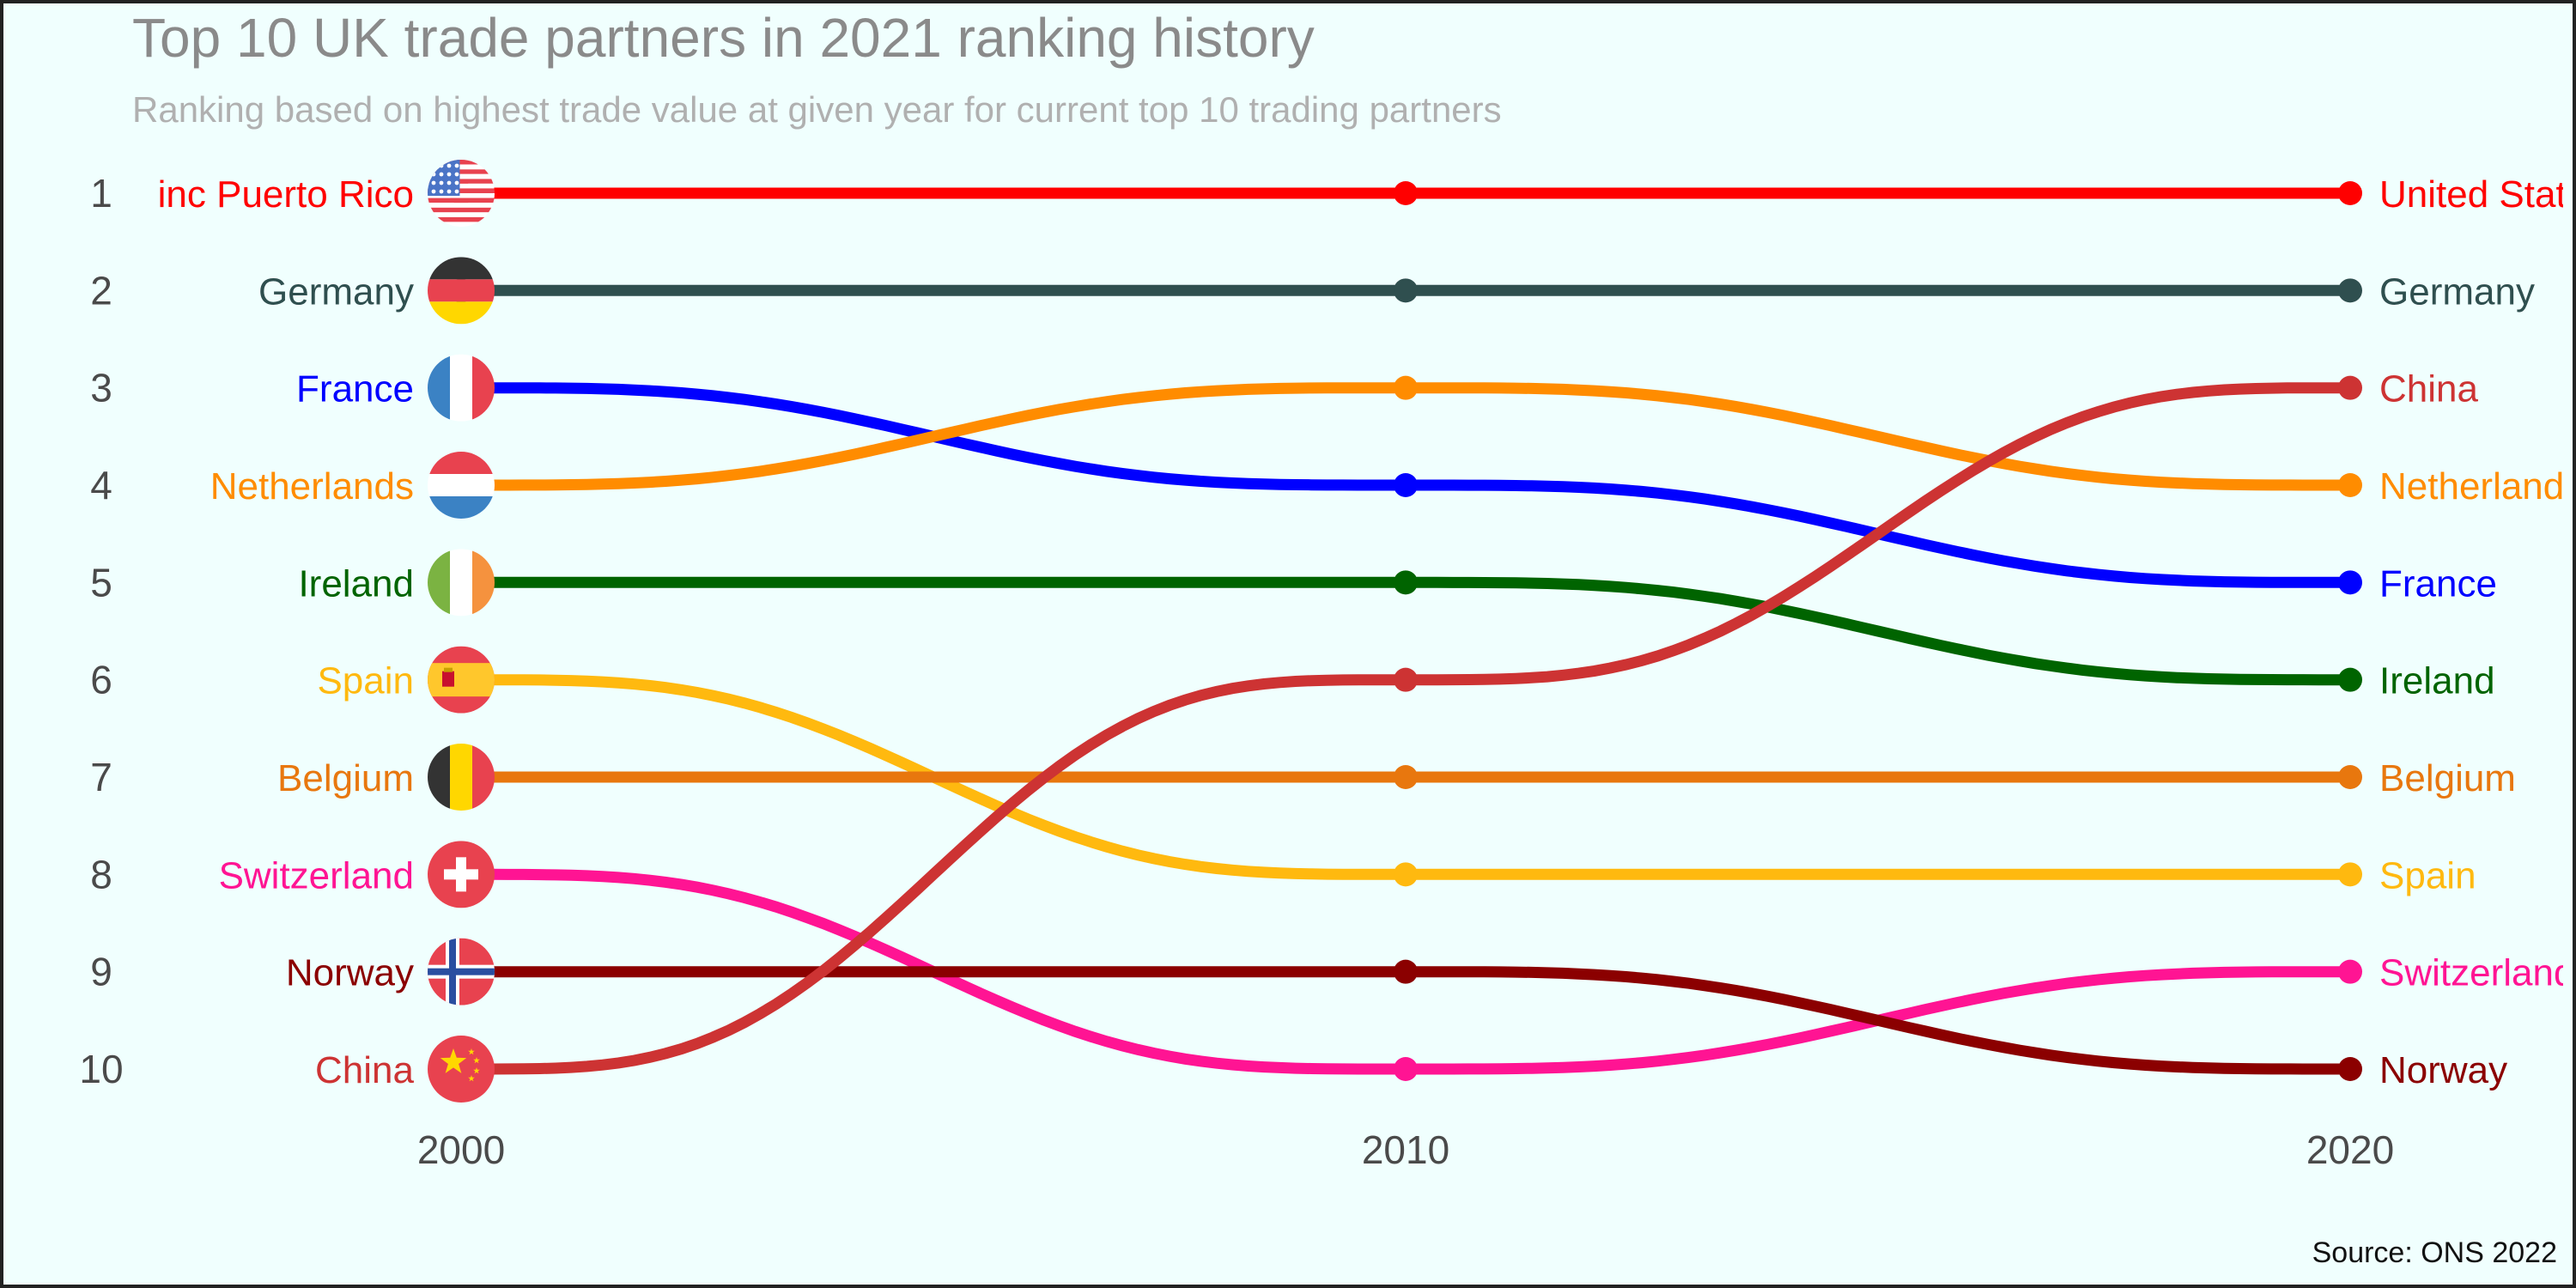 The image size is (2576, 1288). I want to click on y-tick-label: 6, so click(101, 680).